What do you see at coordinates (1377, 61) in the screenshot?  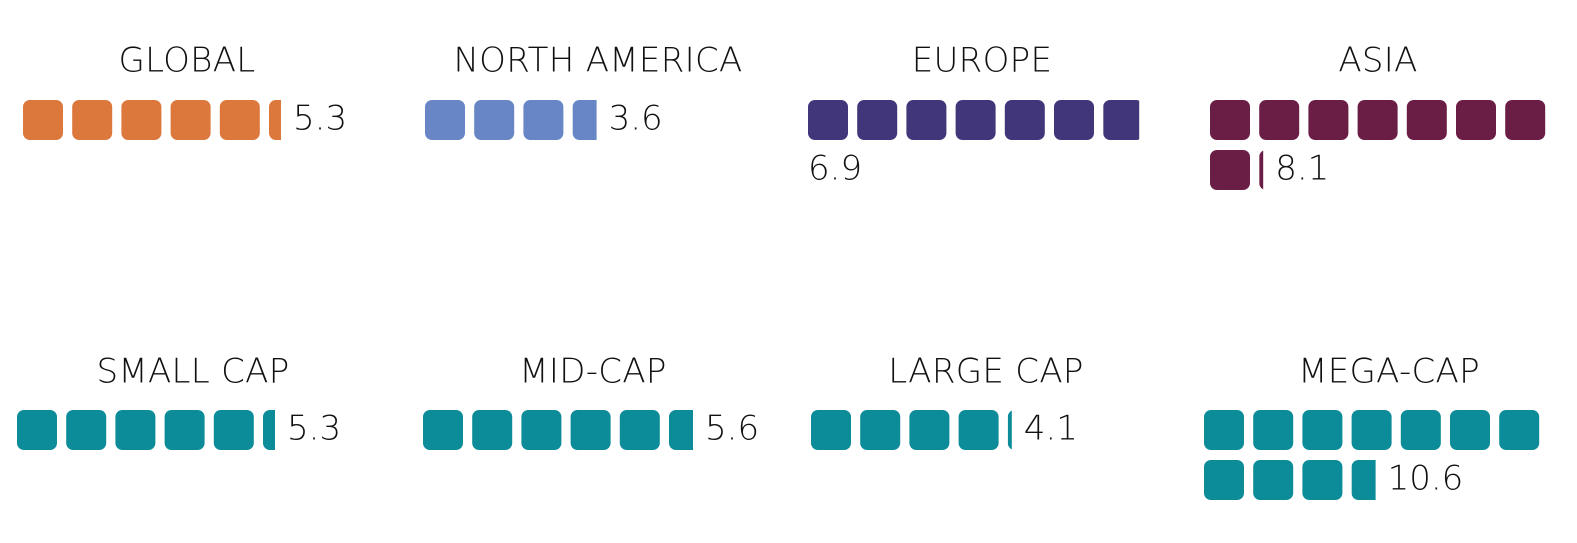 I see `panel-title: ASIA` at bounding box center [1377, 61].